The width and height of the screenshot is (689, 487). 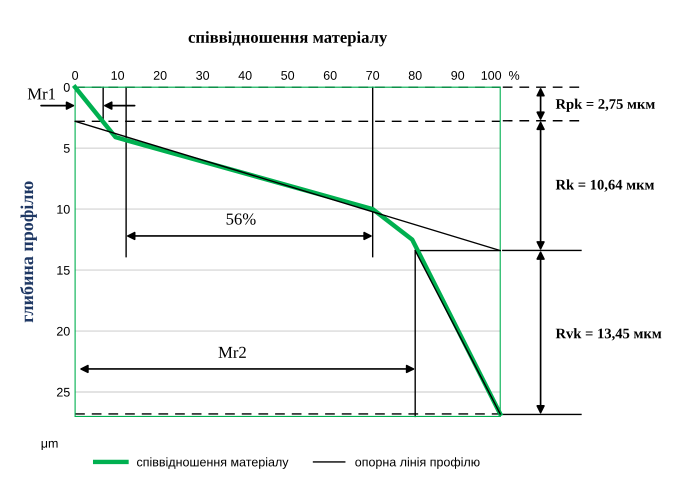 What do you see at coordinates (330, 75) in the screenshot?
I see `x-tick-label: 60` at bounding box center [330, 75].